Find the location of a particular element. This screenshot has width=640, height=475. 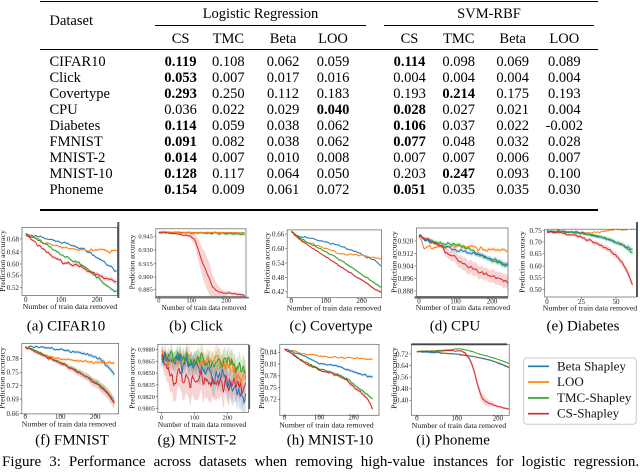

svg-text: 0.885 is located at coordinates (145, 290).